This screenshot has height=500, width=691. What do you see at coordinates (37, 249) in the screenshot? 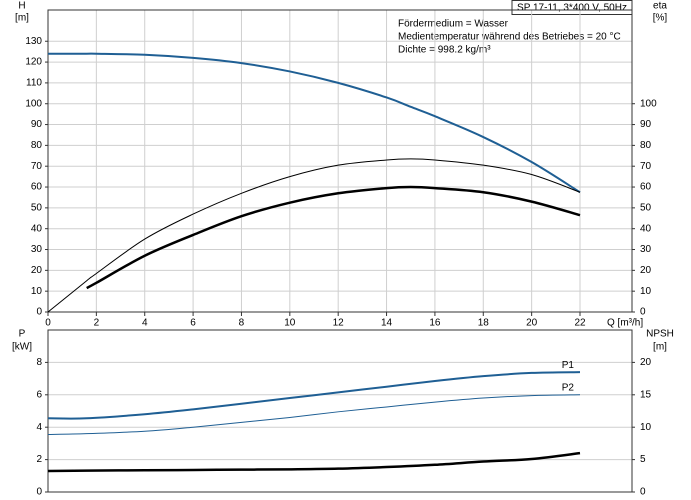
I see `y-tick-label: 30` at bounding box center [37, 249].